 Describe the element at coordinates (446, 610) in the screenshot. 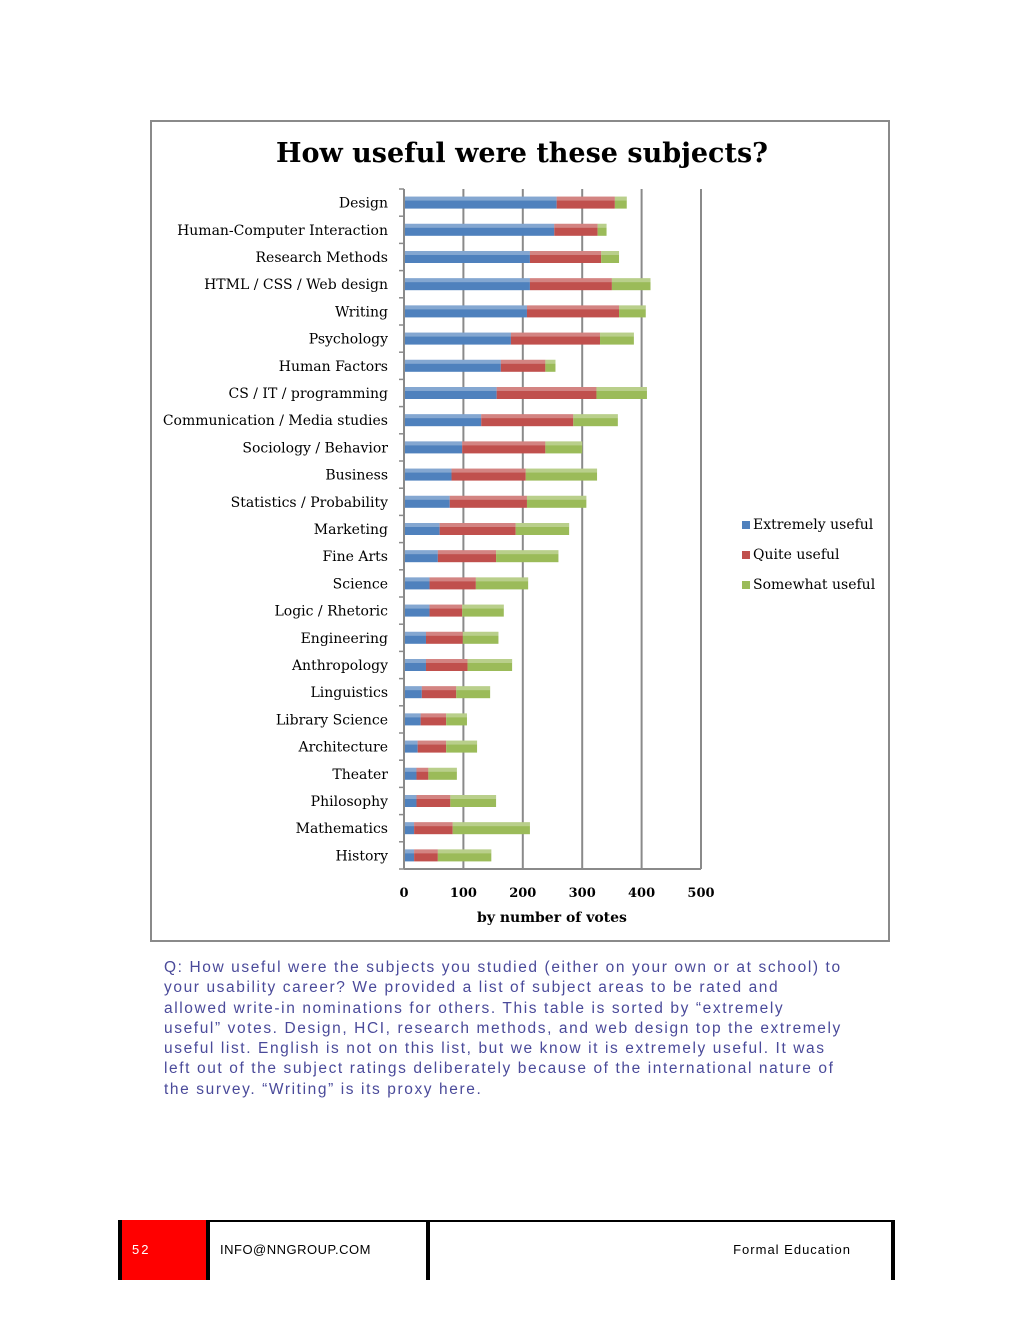

I see `bar-logic-rhetoric-quite-useful` at that location.